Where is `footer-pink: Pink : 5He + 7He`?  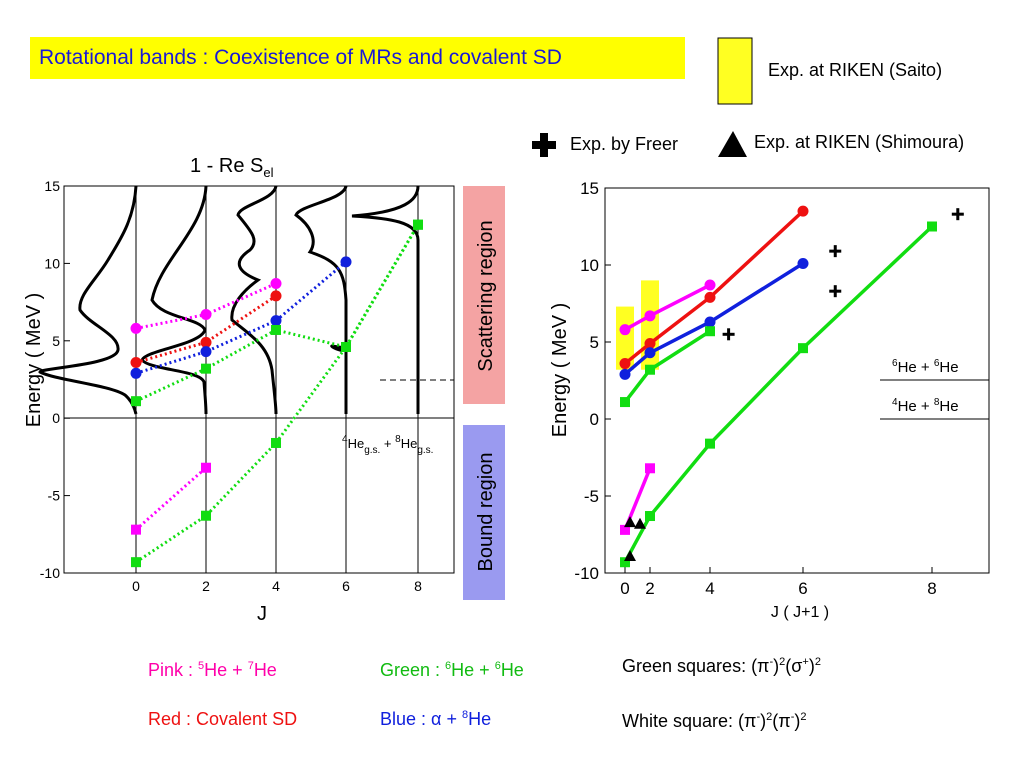
footer-pink: Pink : 5He + 7He is located at coordinates (212, 670).